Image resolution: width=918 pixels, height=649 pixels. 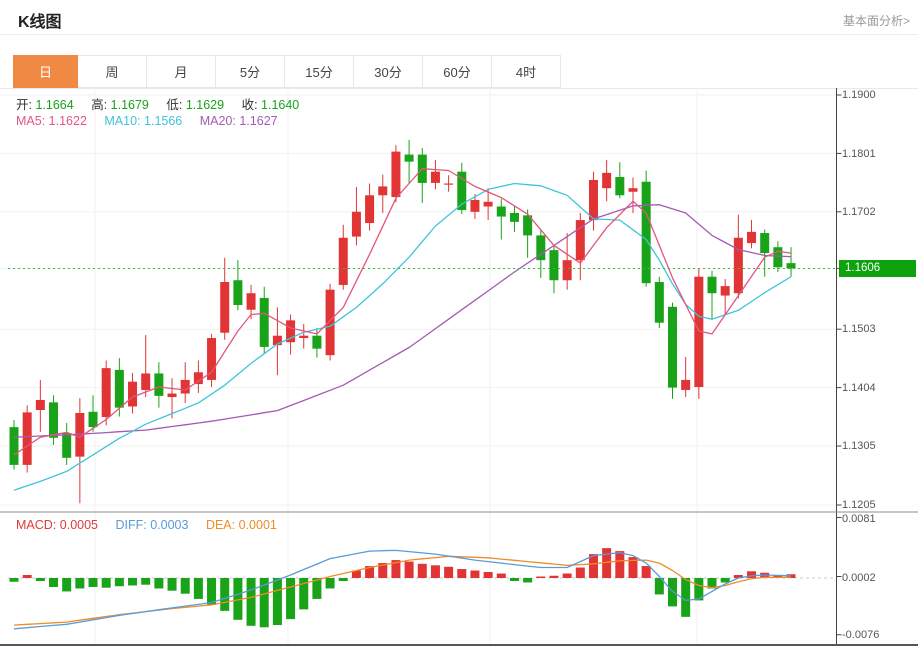 What do you see at coordinates (131, 525) in the screenshot?
I see `diff-label: DIFF:` at bounding box center [131, 525].